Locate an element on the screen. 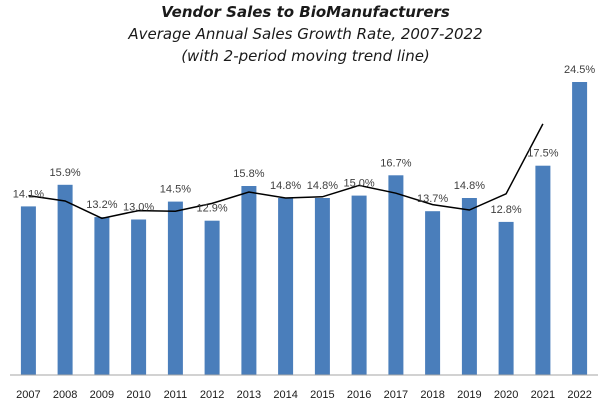  bar-2022 is located at coordinates (580, 228).